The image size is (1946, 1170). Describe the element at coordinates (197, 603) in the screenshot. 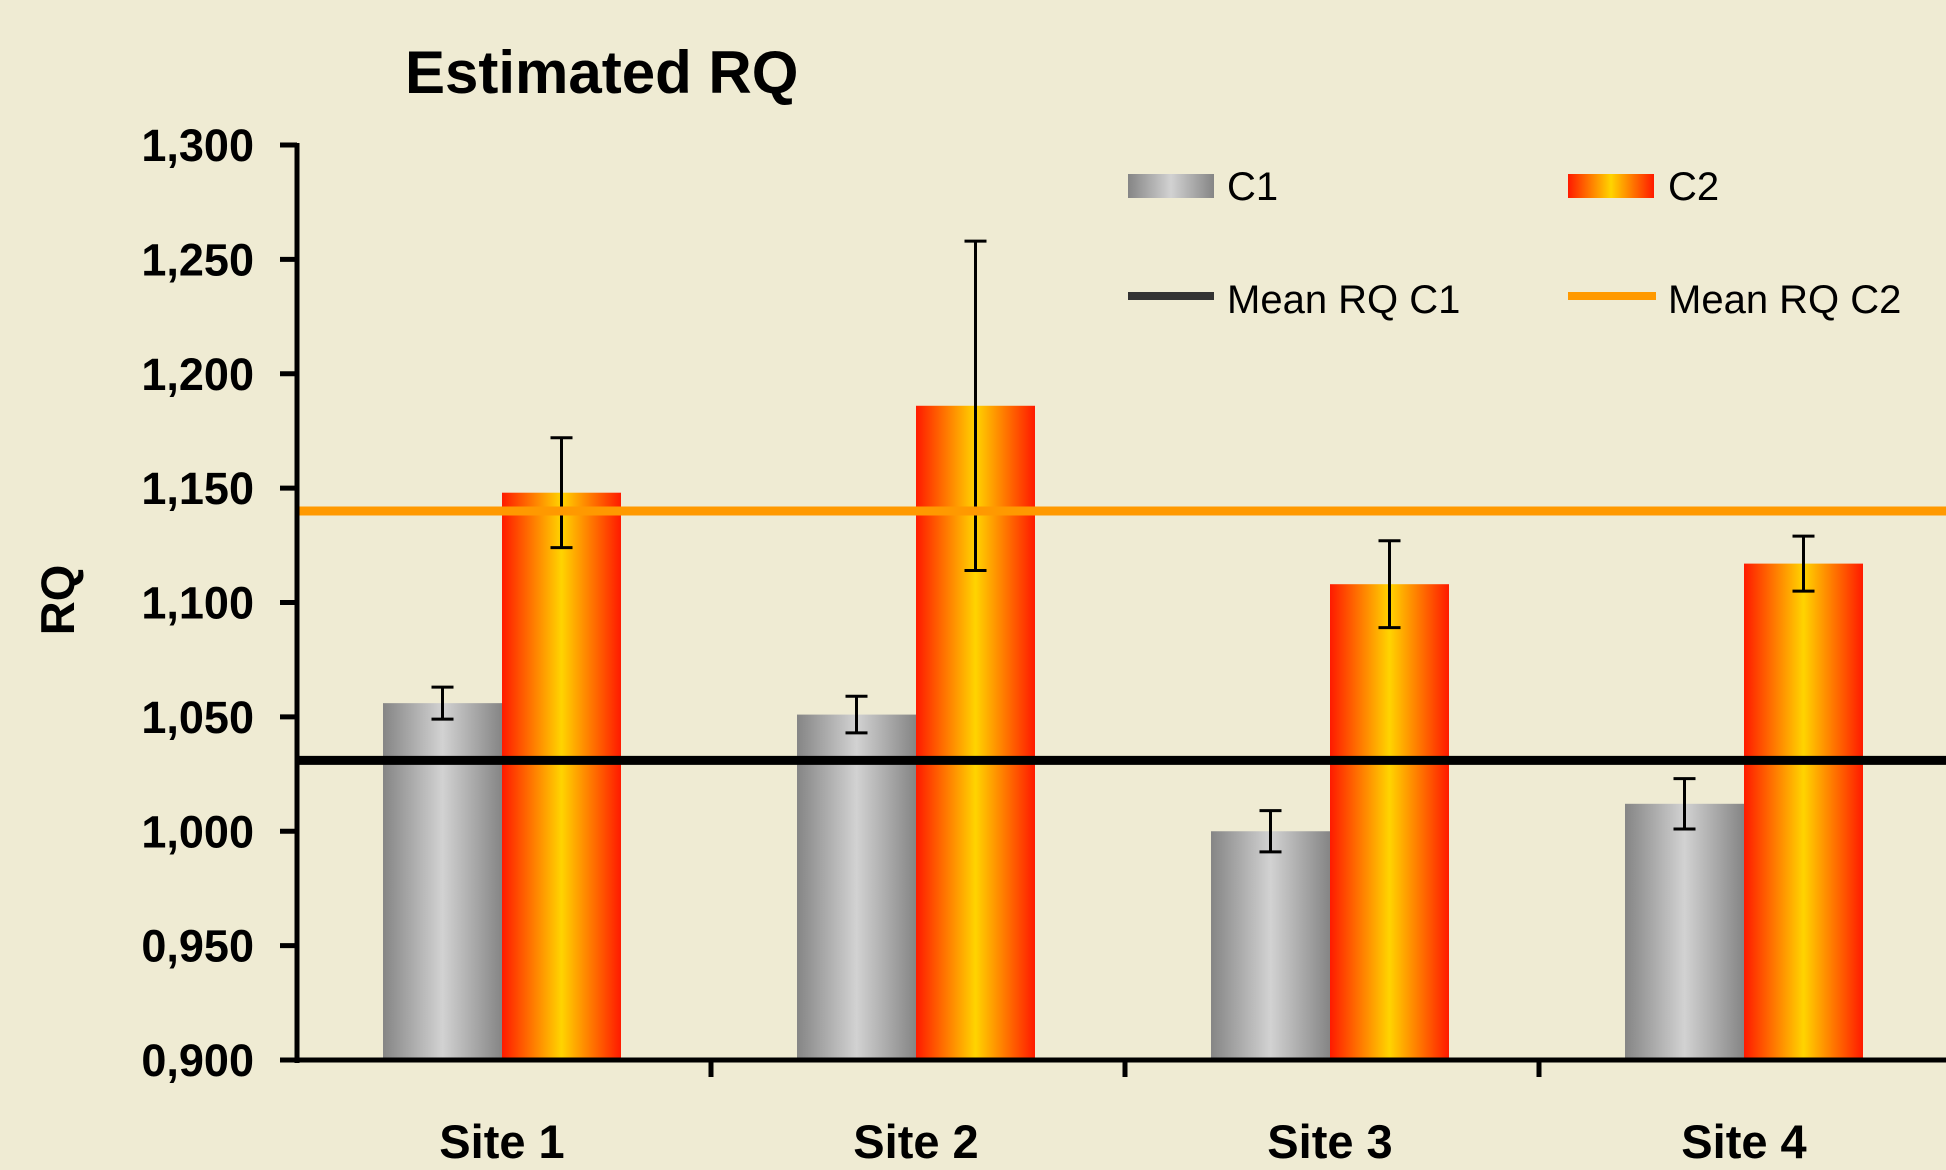

I see `y-tick-label: 1,100` at that location.